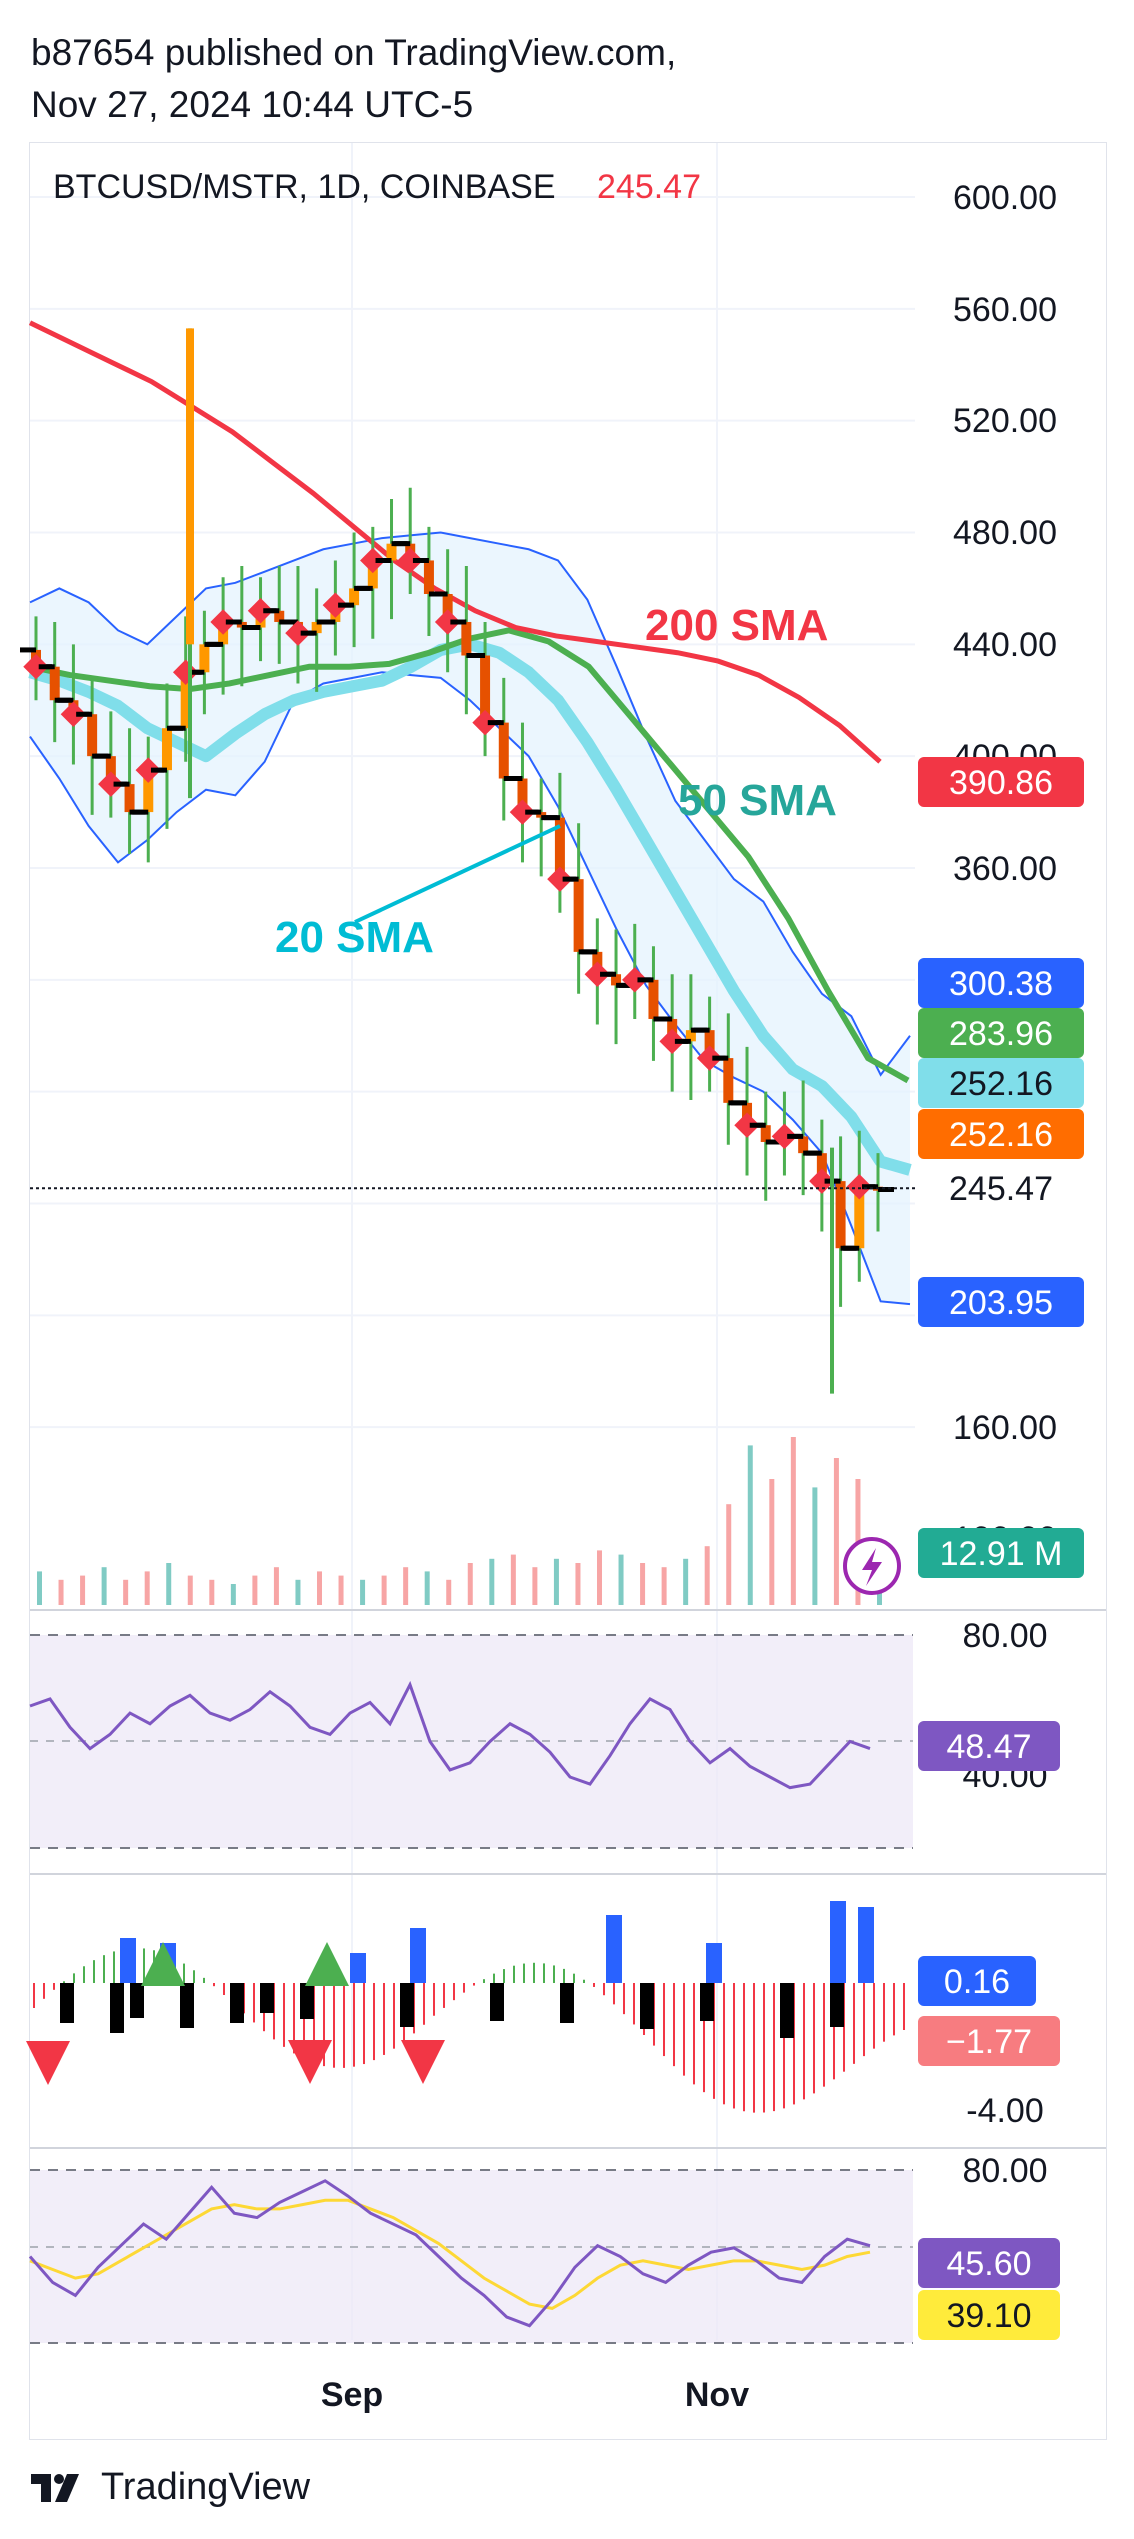  Describe the element at coordinates (989, 2315) in the screenshot. I see `stoch-d-badge` at that location.